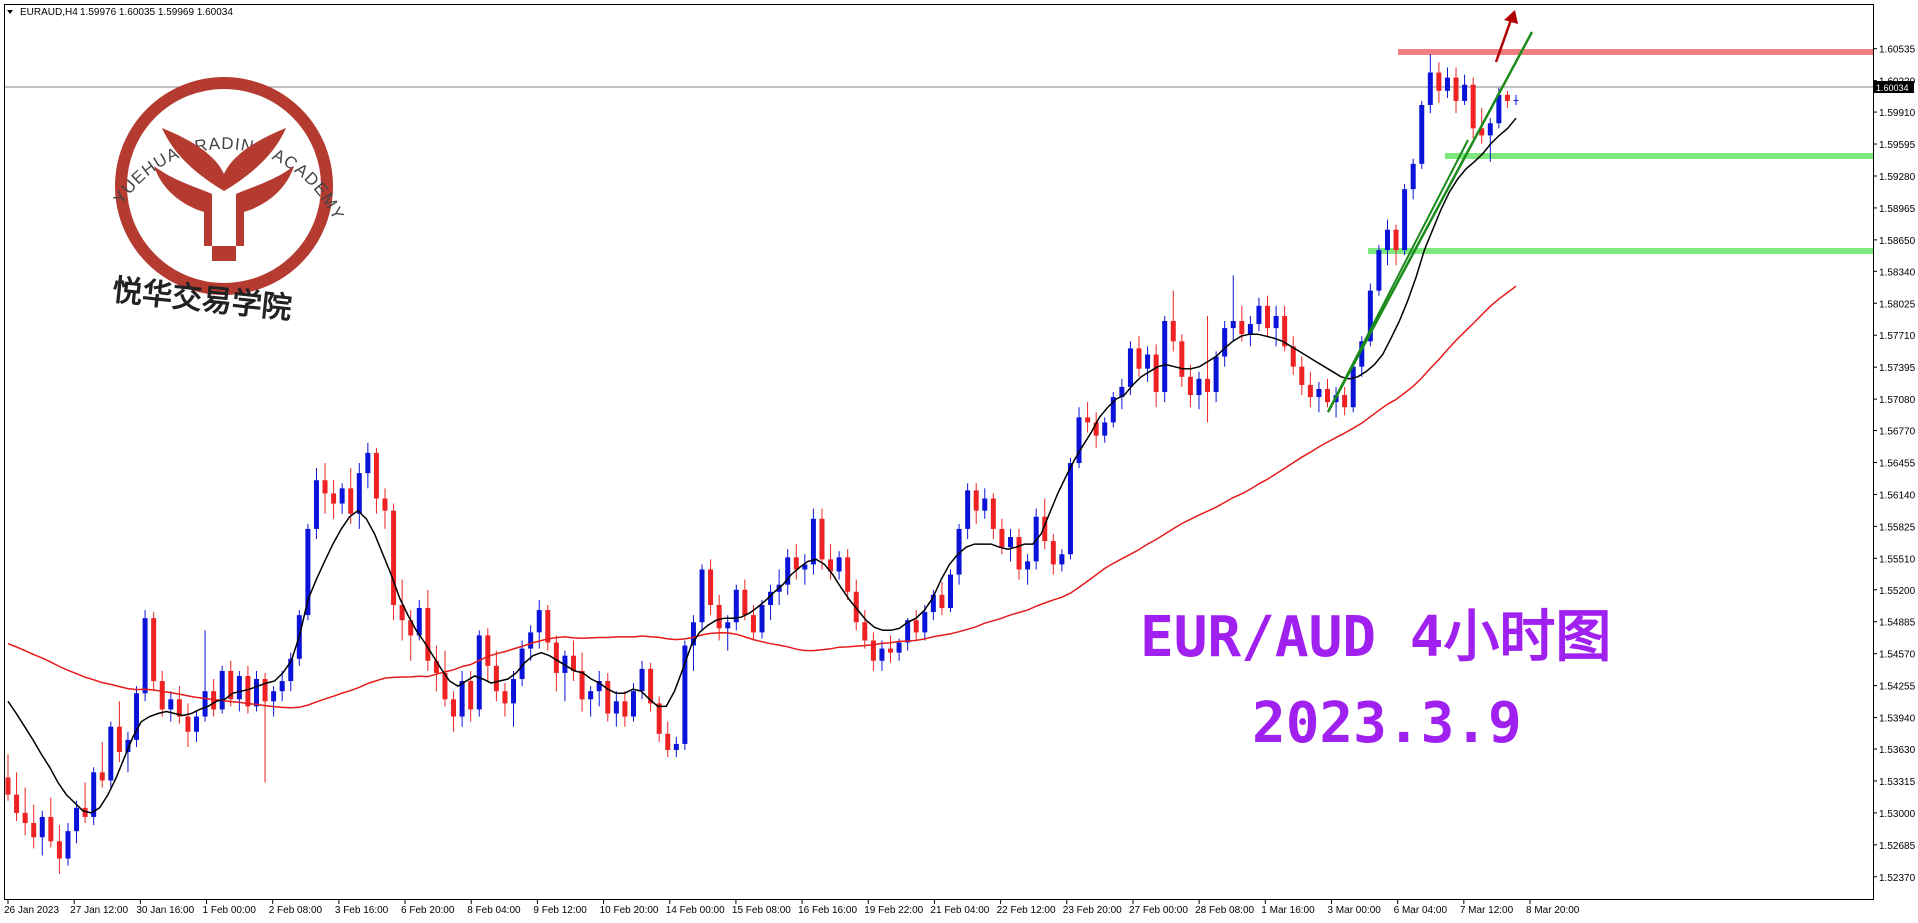 The image size is (1918, 923). Describe the element at coordinates (10, 12) in the screenshot. I see `chevron-down-icon` at that location.